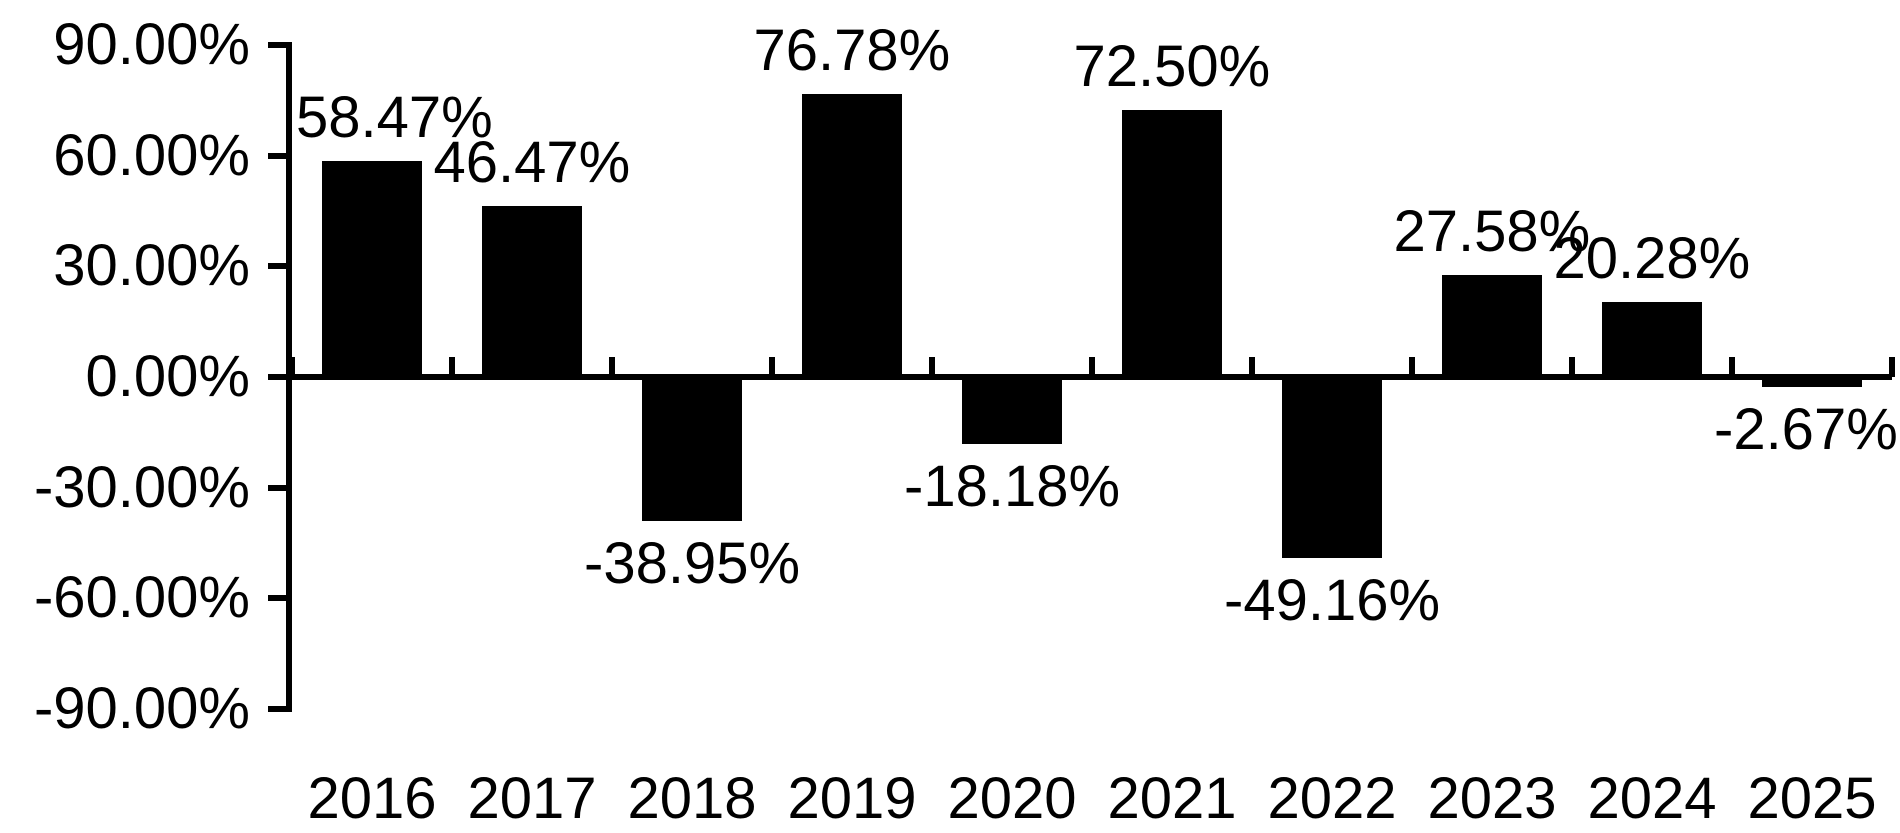  What do you see at coordinates (1492, 326) in the screenshot?
I see `bar-2023` at bounding box center [1492, 326].